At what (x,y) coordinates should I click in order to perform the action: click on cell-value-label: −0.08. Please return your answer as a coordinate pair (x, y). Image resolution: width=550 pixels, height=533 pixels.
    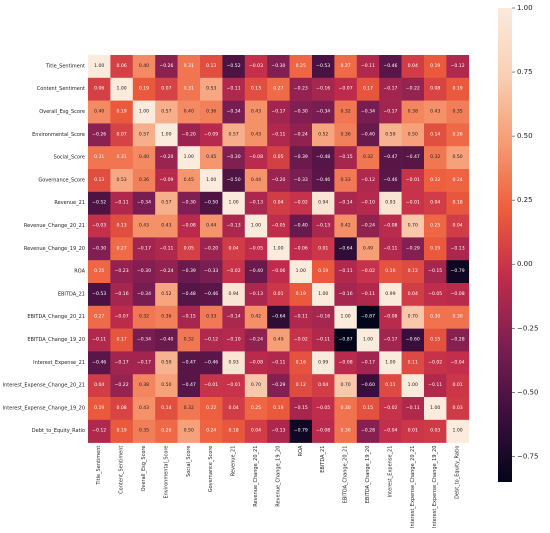
    Looking at the image, I should click on (346, 362).